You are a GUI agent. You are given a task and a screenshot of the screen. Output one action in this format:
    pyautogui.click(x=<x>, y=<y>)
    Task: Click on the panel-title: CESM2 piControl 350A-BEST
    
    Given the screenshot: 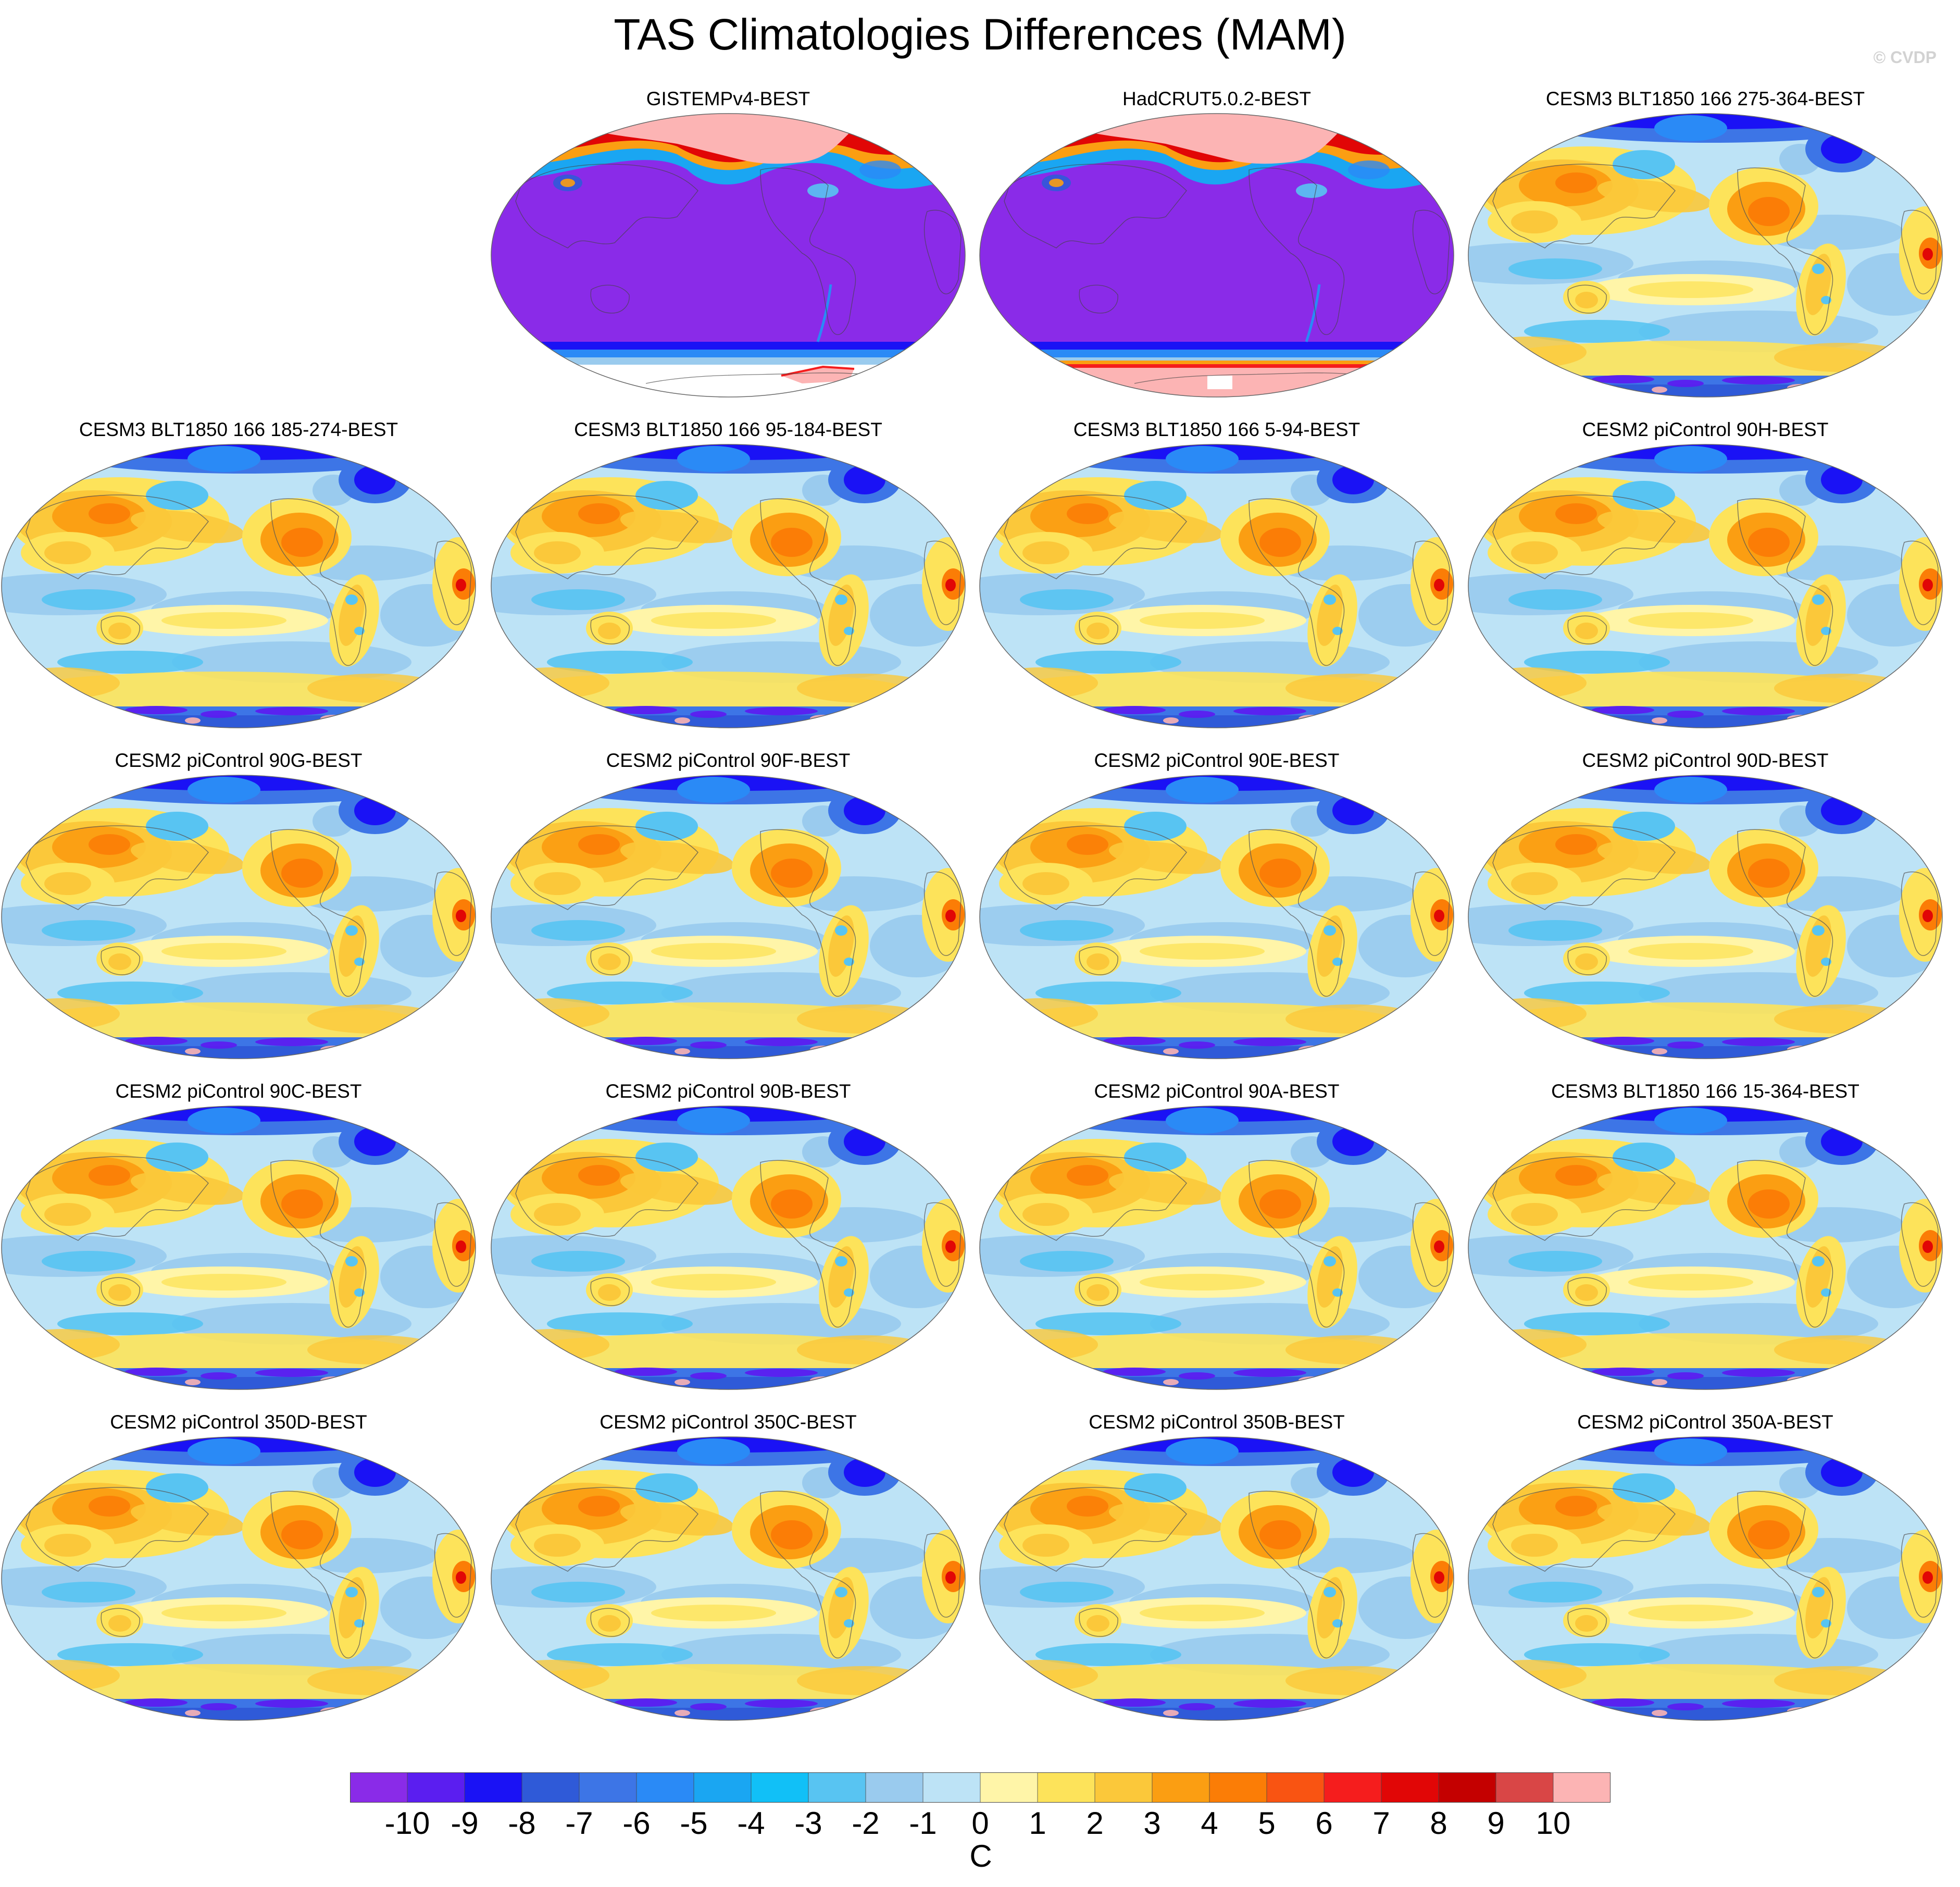 What is the action you would take?
    pyautogui.click(x=1705, y=1422)
    